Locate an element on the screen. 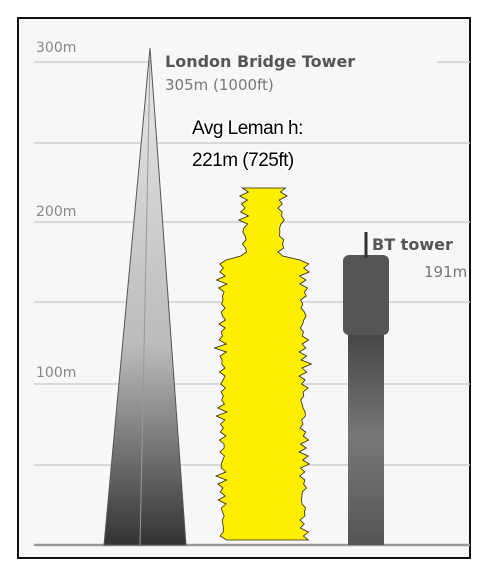 This screenshot has width=482, height=575. shard-edge is located at coordinates (145, 302).